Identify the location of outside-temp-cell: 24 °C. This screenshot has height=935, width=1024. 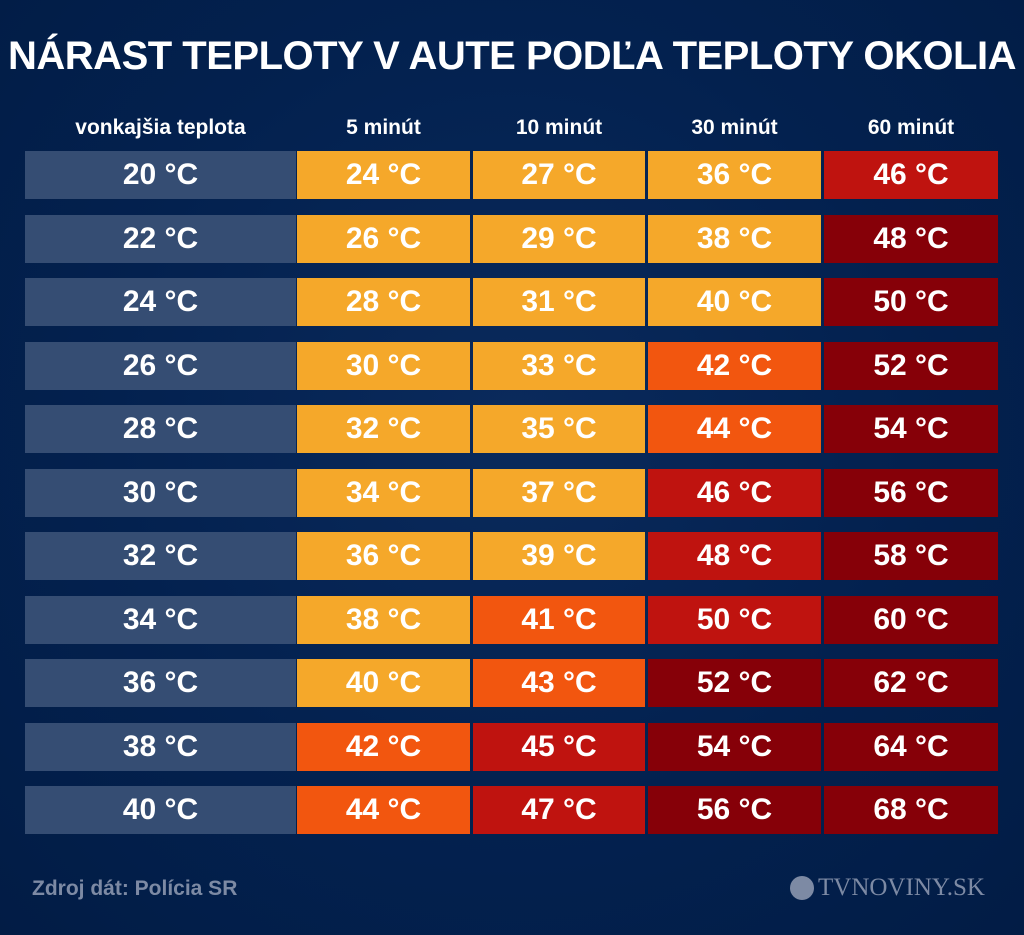
(160, 302).